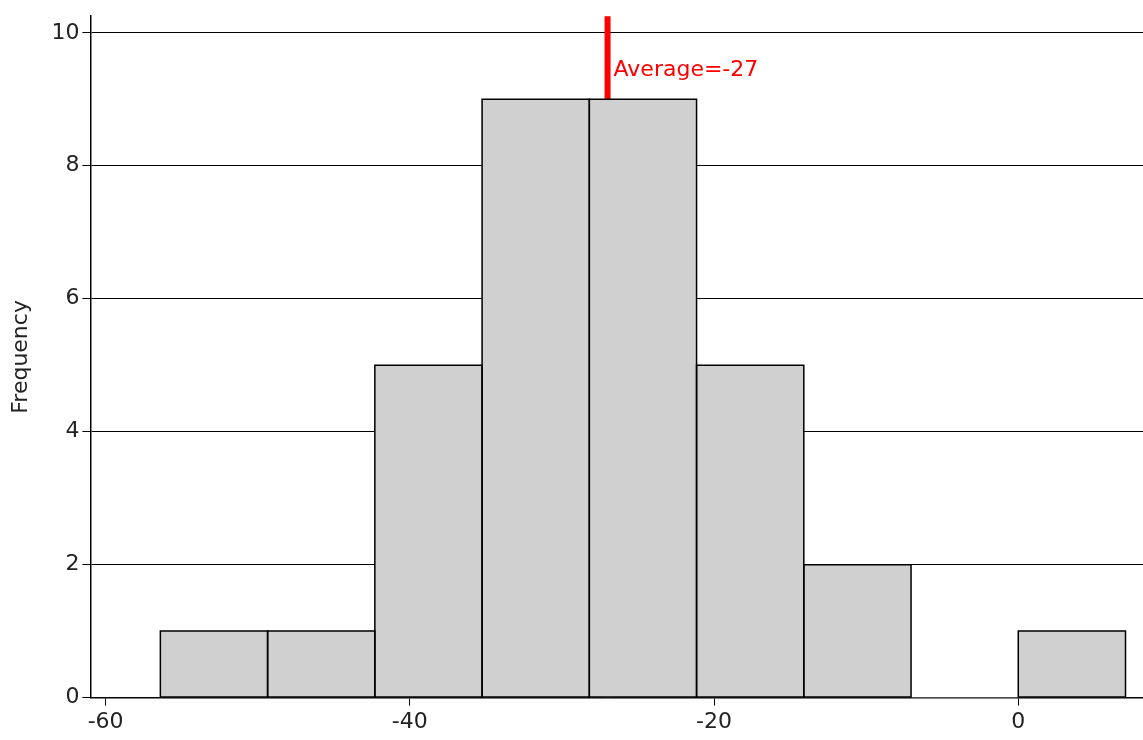  Describe the element at coordinates (409, 720) in the screenshot. I see `x-tick-label: -40` at that location.